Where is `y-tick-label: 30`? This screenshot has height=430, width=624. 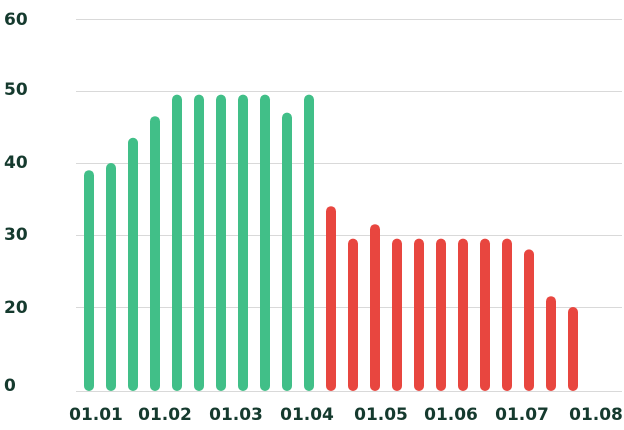 y-tick-label: 30 is located at coordinates (16, 235).